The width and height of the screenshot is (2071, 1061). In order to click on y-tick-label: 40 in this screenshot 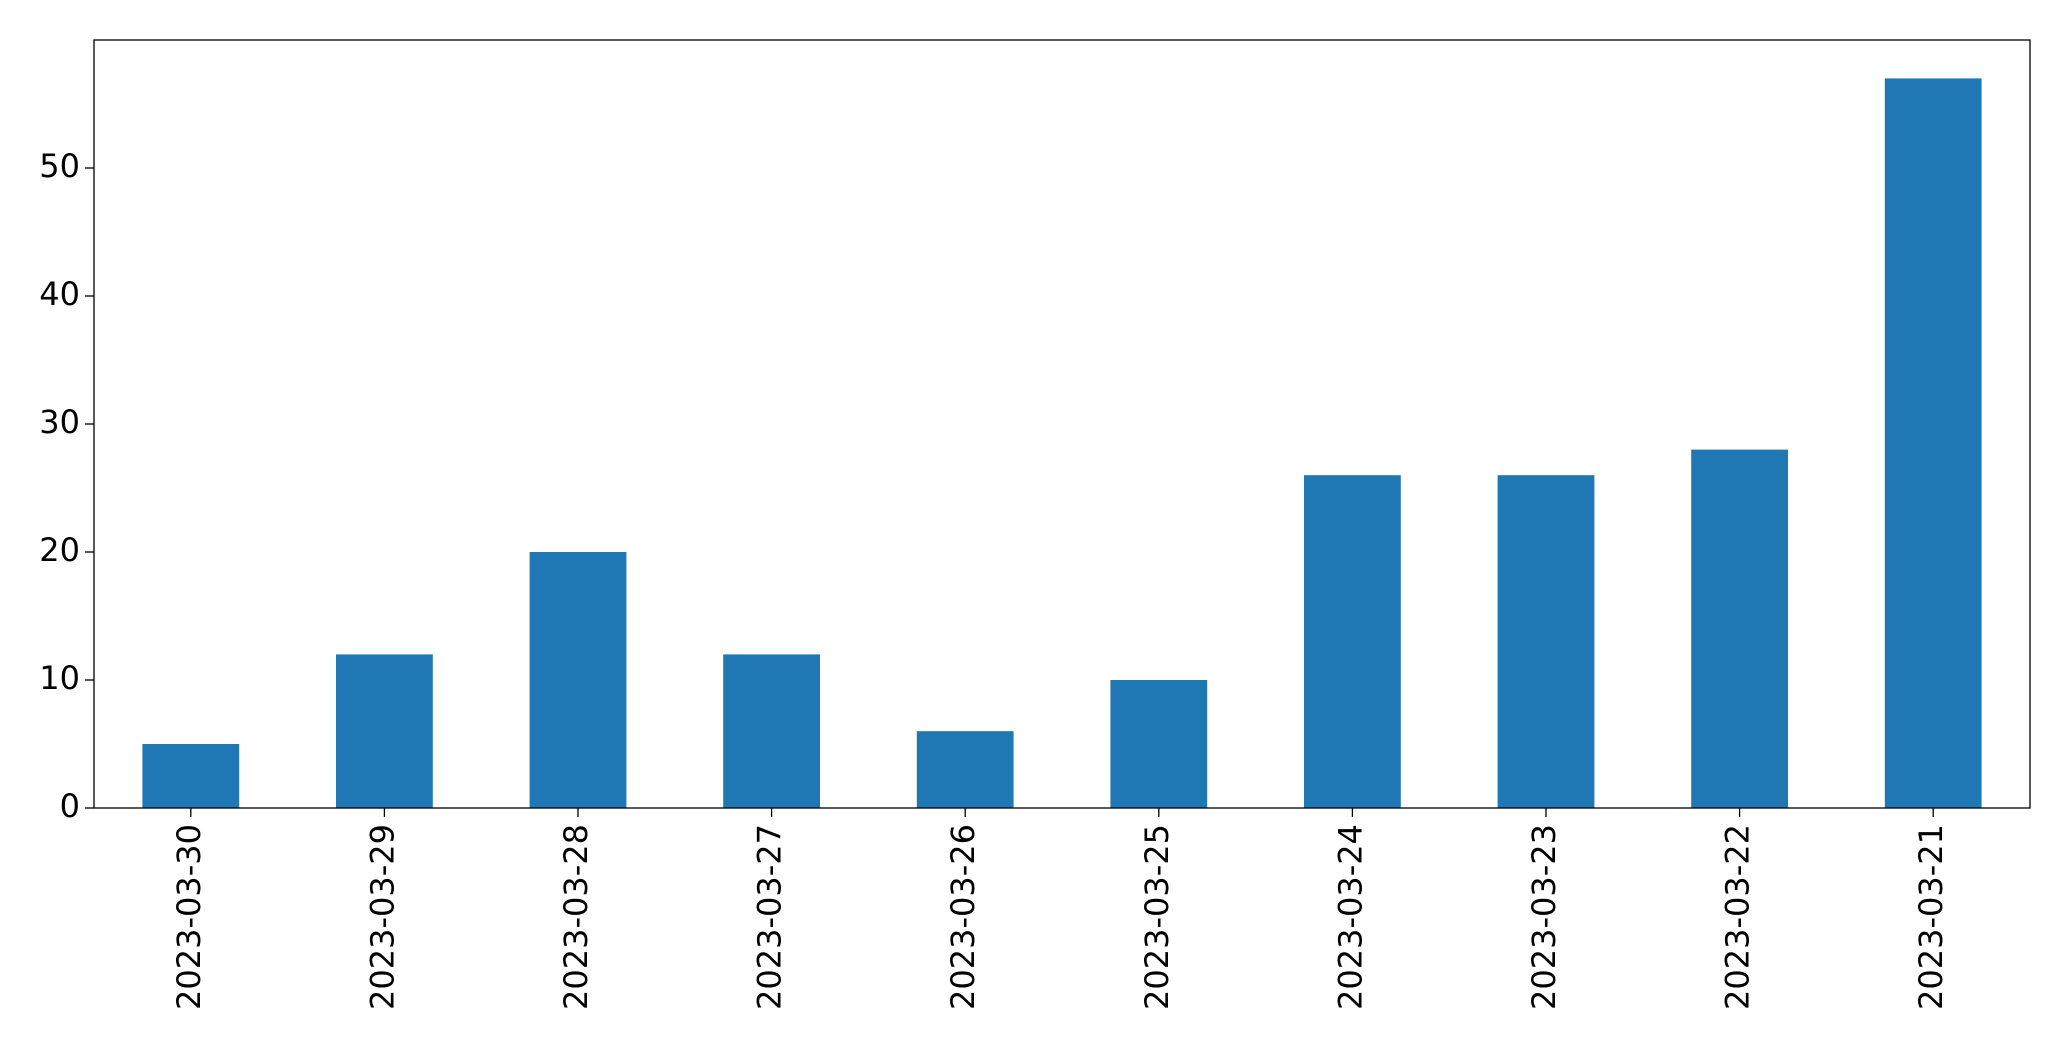, I will do `click(59, 294)`.